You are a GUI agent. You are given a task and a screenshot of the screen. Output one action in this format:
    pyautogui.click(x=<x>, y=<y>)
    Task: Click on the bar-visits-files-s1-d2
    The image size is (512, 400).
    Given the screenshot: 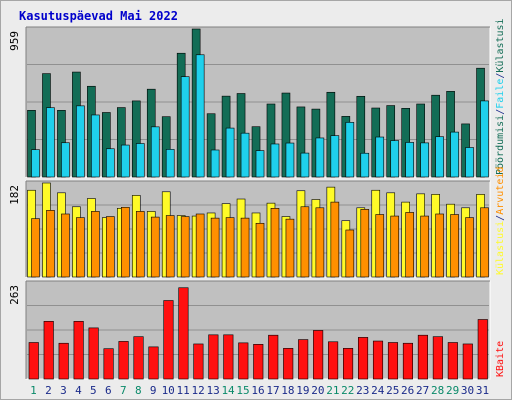 What is the action you would take?
    pyautogui.click(x=50, y=142)
    